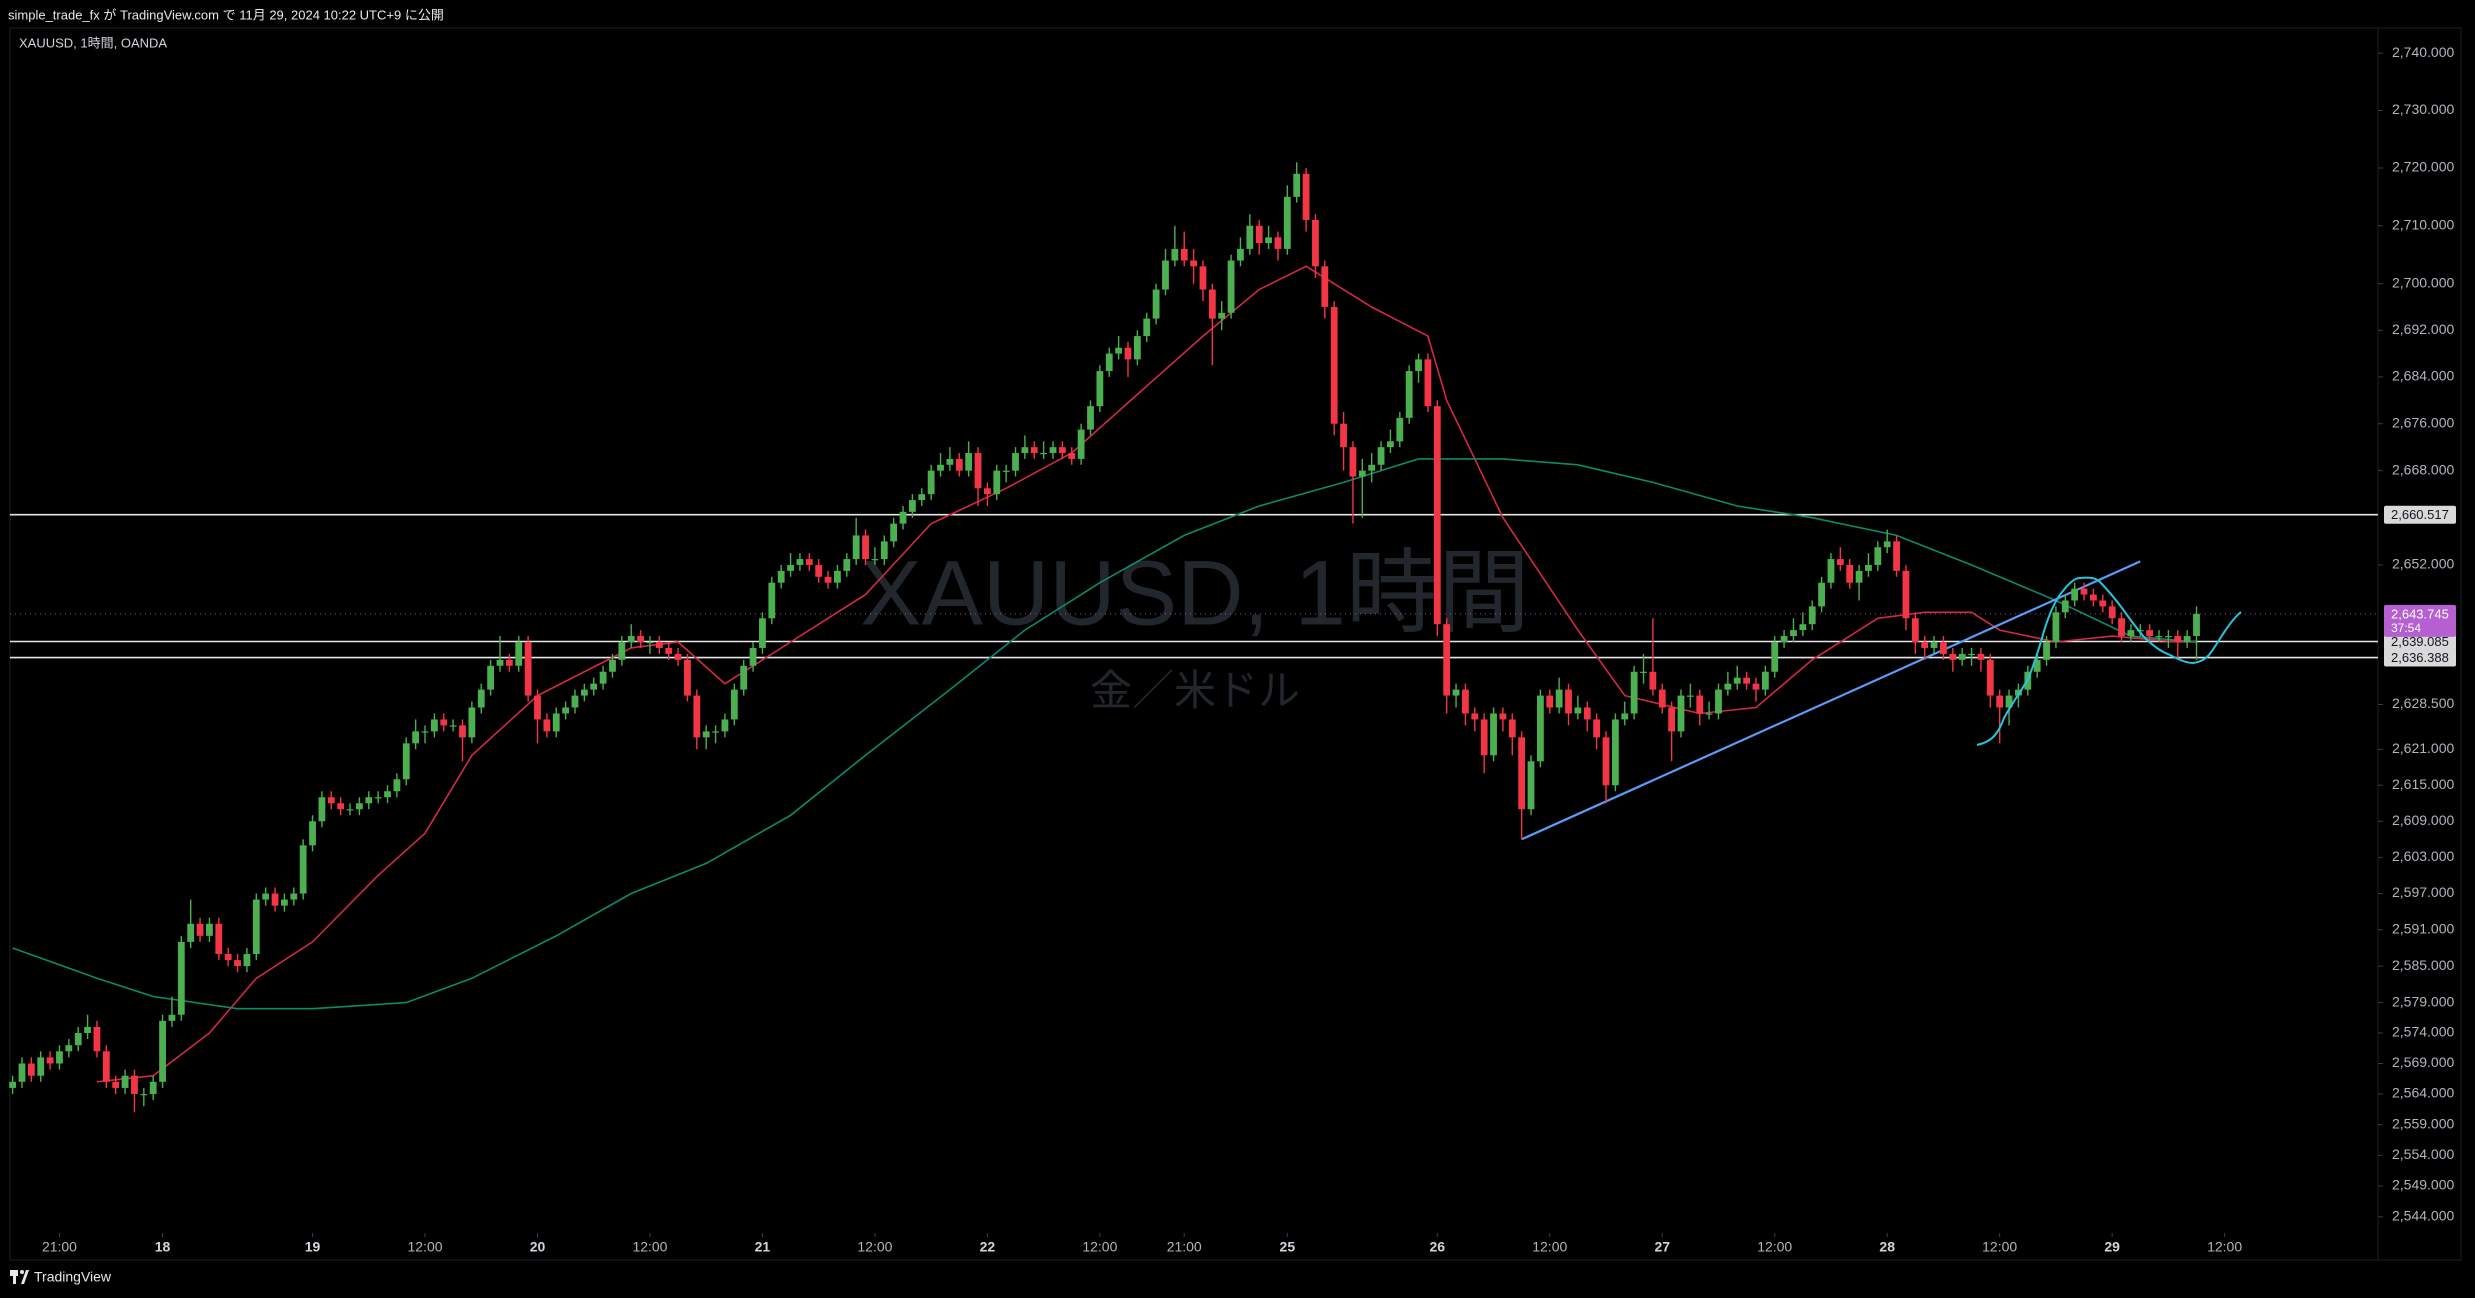 The height and width of the screenshot is (1298, 2475). What do you see at coordinates (2420, 641) in the screenshot?
I see `price-tag-label: 2,639.085` at bounding box center [2420, 641].